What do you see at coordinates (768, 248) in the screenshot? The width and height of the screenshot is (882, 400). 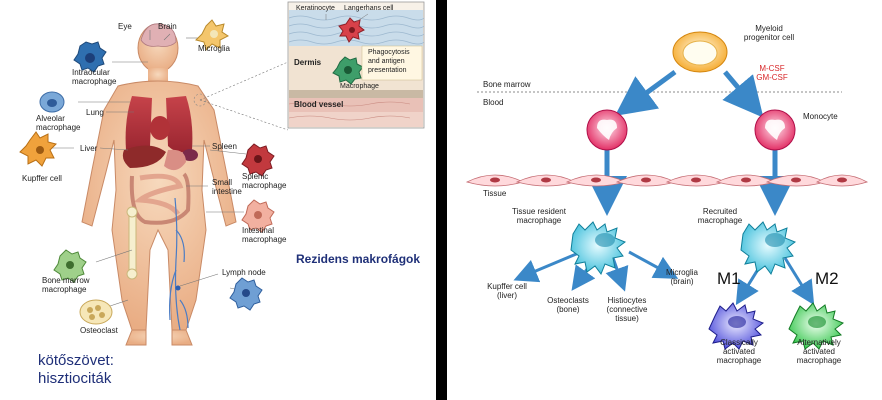 I see `recruited-macrophage` at bounding box center [768, 248].